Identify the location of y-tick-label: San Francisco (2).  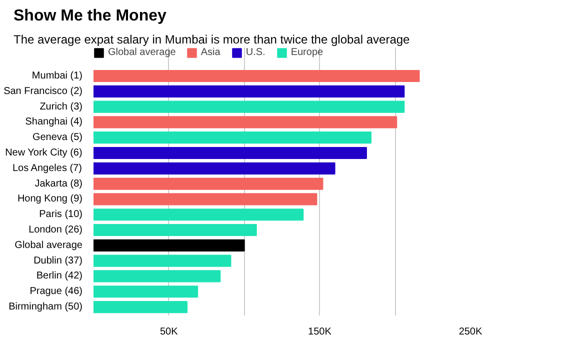
(43, 91).